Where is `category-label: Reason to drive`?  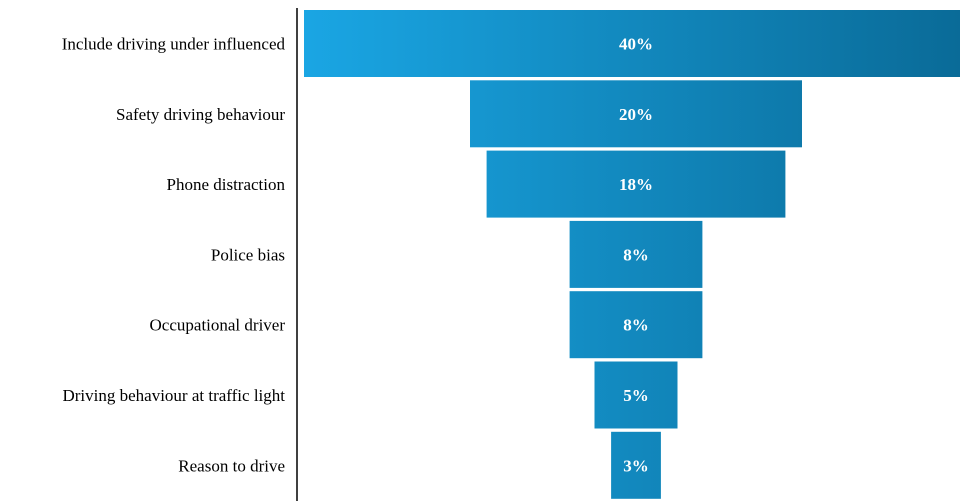
category-label: Reason to drive is located at coordinates (231, 465).